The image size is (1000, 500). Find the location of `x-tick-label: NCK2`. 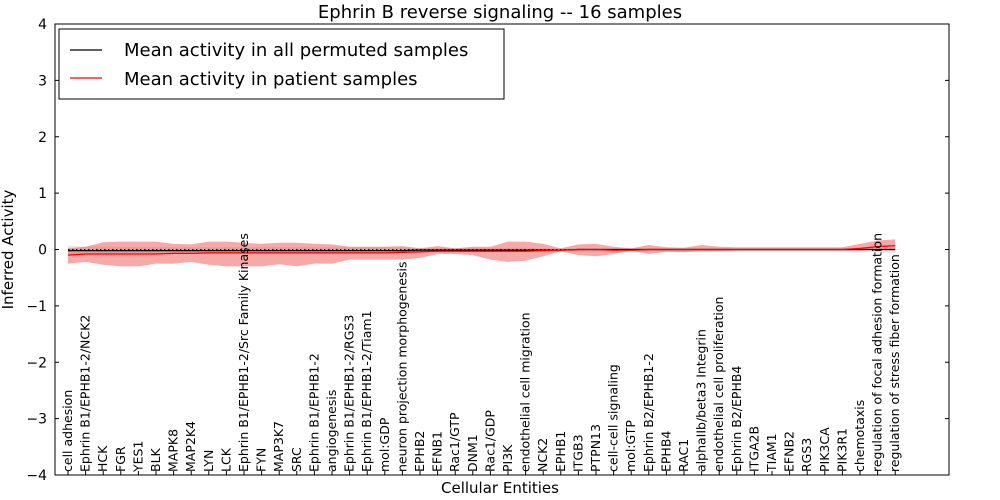

x-tick-label: NCK2 is located at coordinates (542, 455).